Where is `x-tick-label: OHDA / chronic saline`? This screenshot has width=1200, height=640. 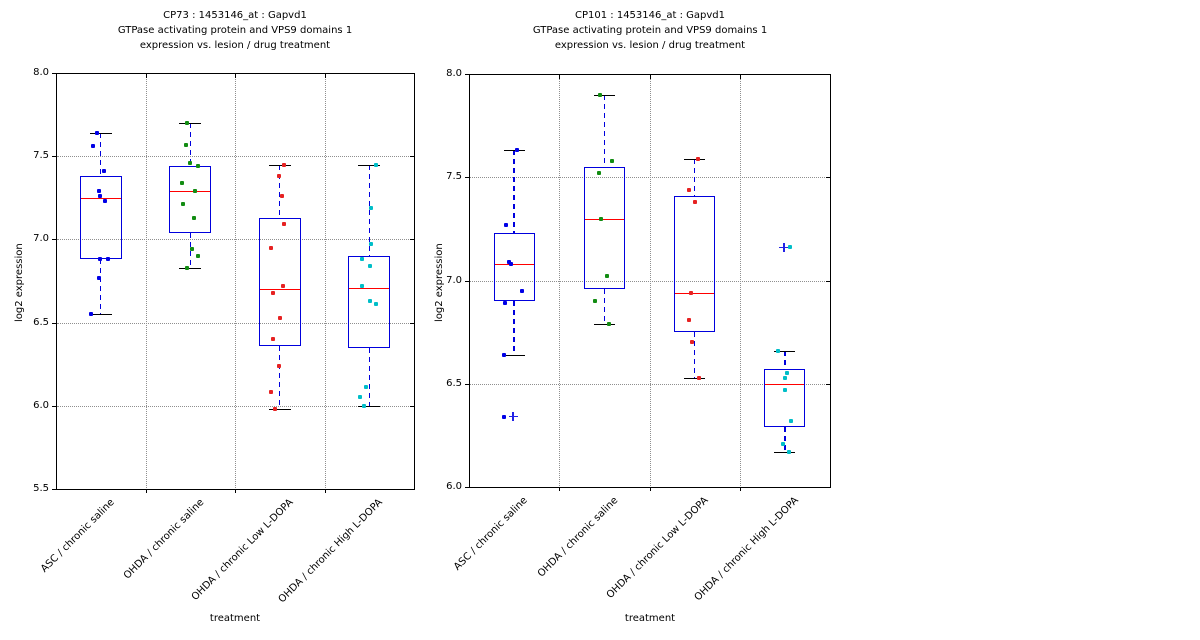 x-tick-label: OHDA / chronic saline is located at coordinates (578, 537).